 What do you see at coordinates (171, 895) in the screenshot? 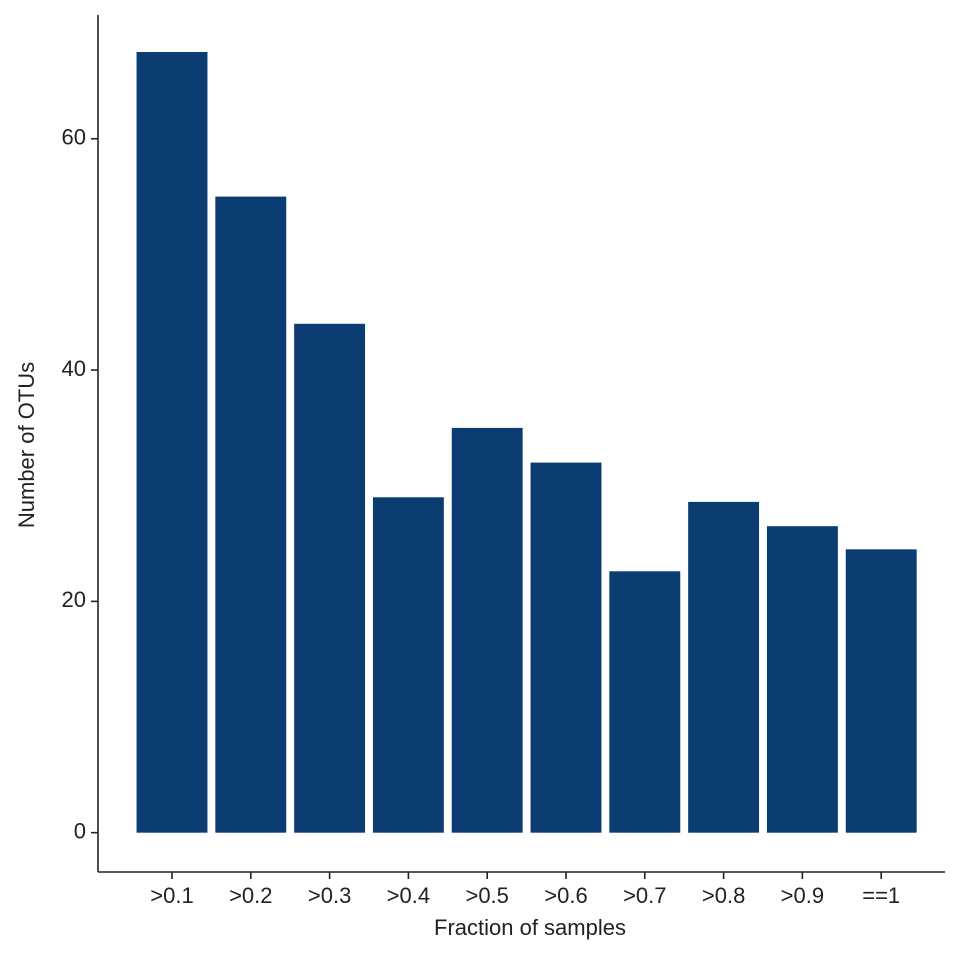
I see `x-tick-label: >0.1` at bounding box center [171, 895].